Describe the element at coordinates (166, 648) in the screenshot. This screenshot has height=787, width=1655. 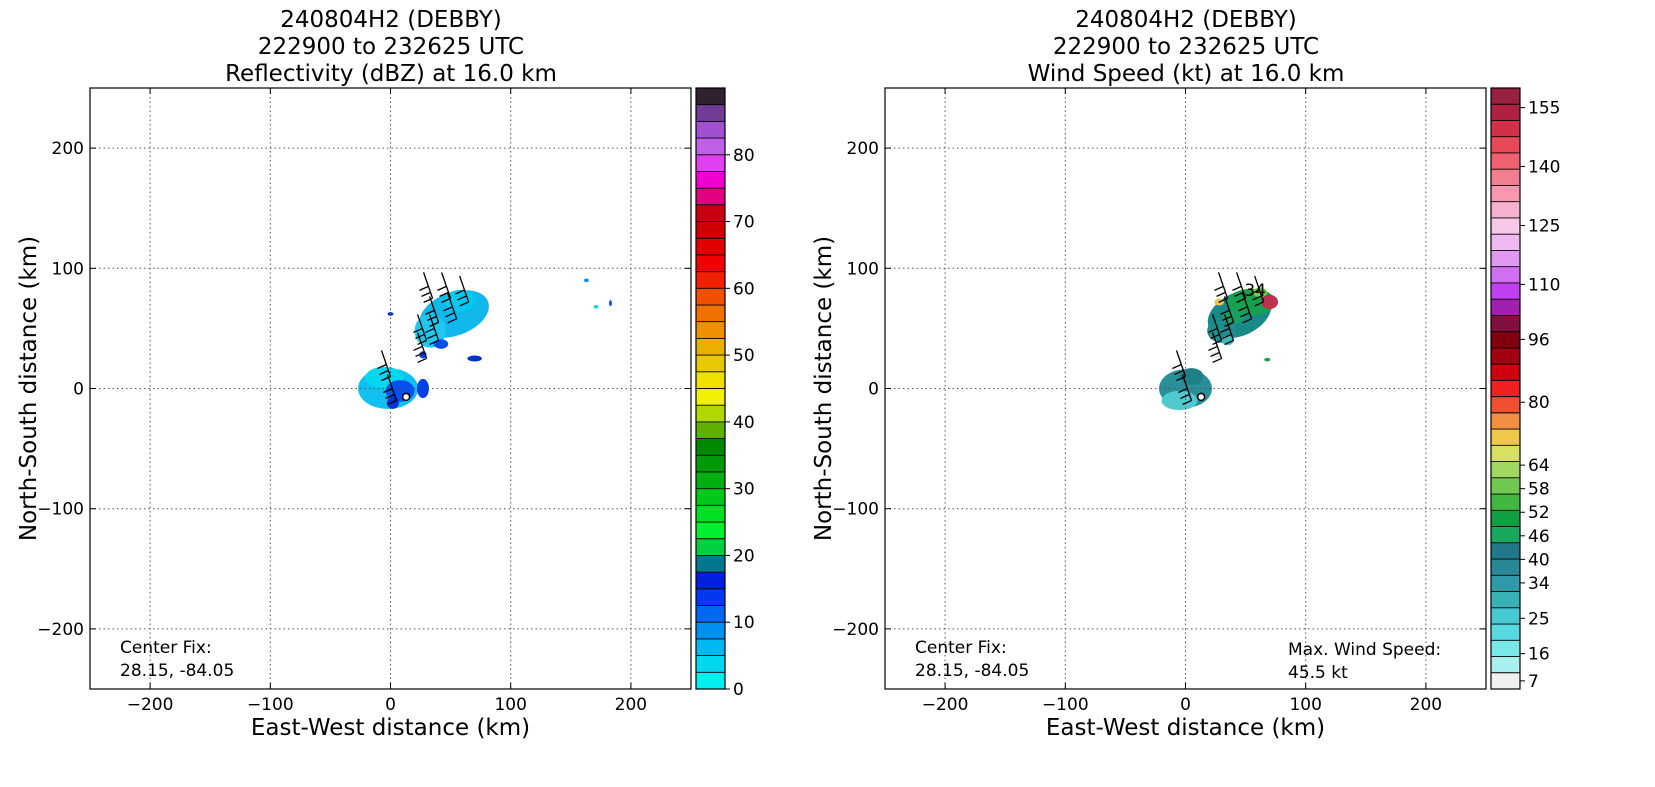
I see `center-fix-label: Center Fix:` at that location.